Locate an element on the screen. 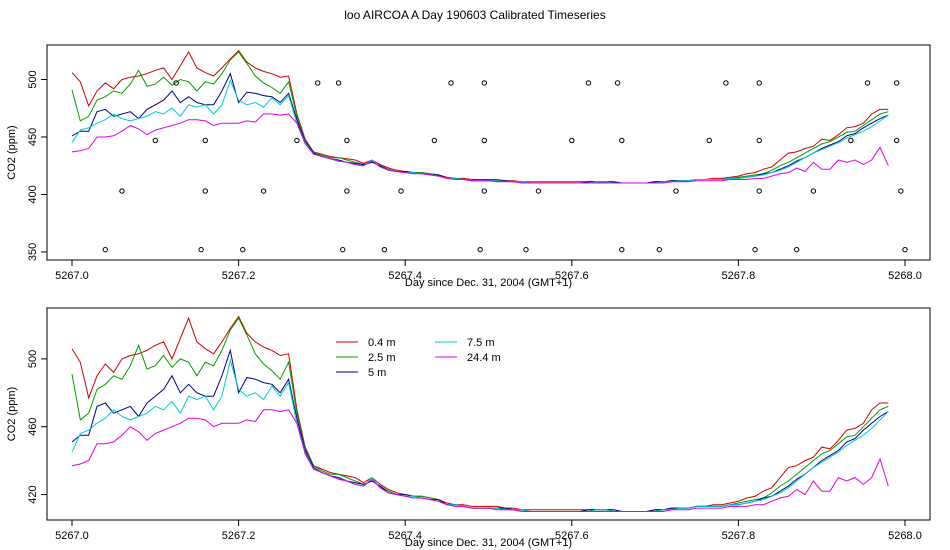  panel2-x-tick-label: 5267.0 is located at coordinates (72, 536).